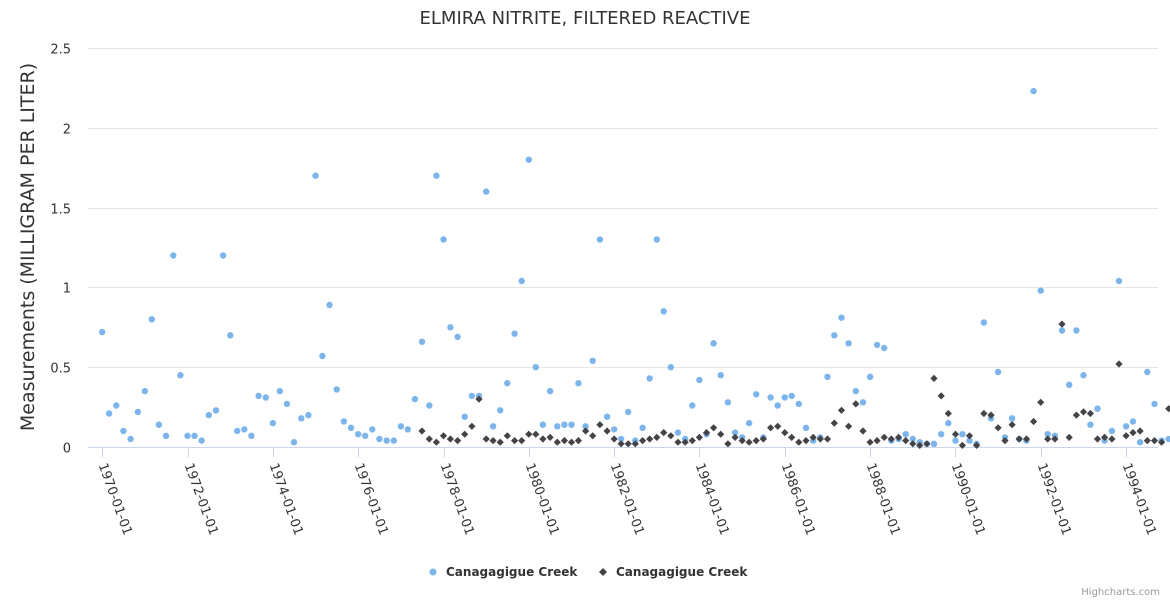 The image size is (1170, 600). What do you see at coordinates (504, 572) in the screenshot?
I see `legend-item-series-1: Canagagigue Creek` at bounding box center [504, 572].